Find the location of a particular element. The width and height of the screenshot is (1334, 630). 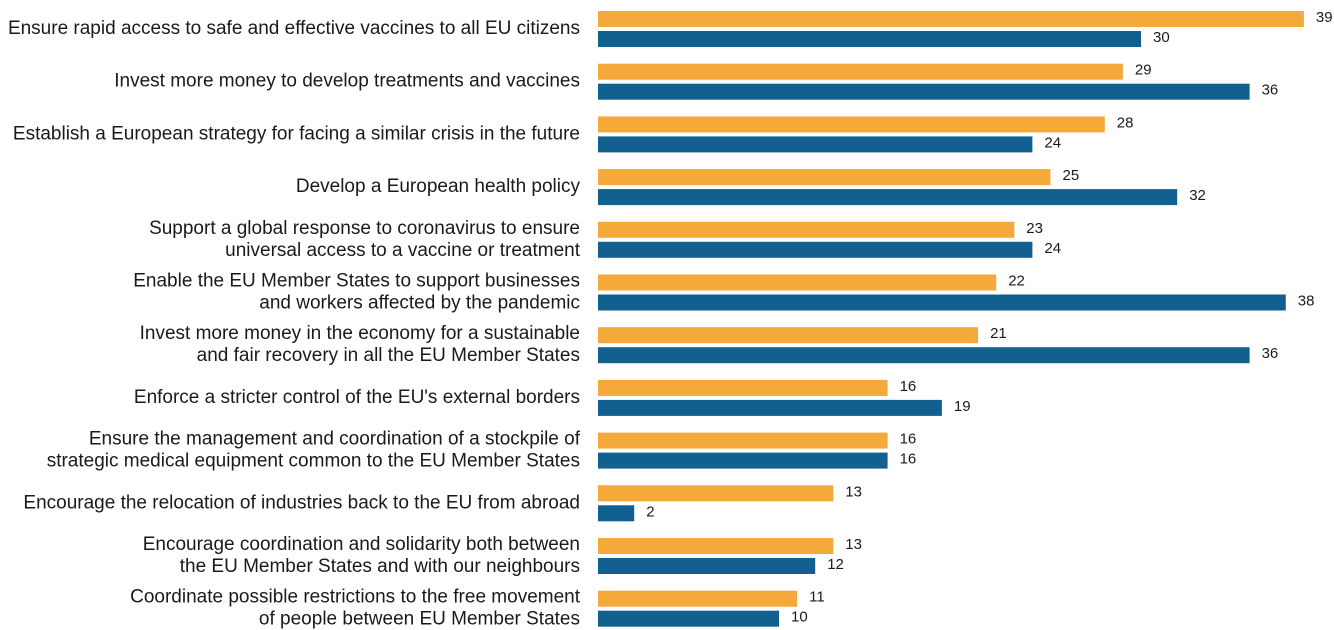

value-label-blue-3: 32 is located at coordinates (1197, 195).